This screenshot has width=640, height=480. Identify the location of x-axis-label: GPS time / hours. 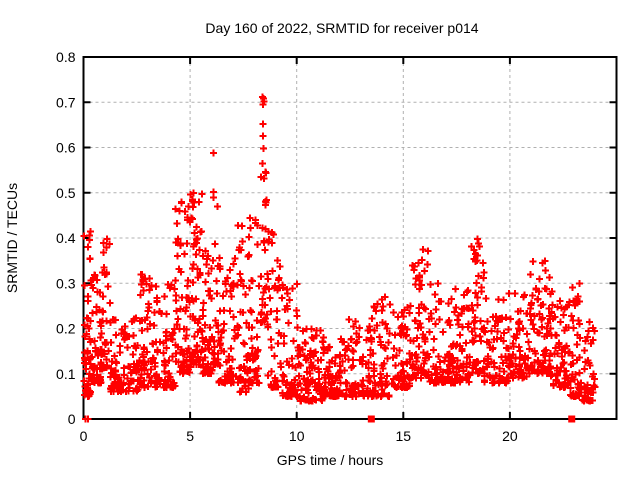
(330, 460).